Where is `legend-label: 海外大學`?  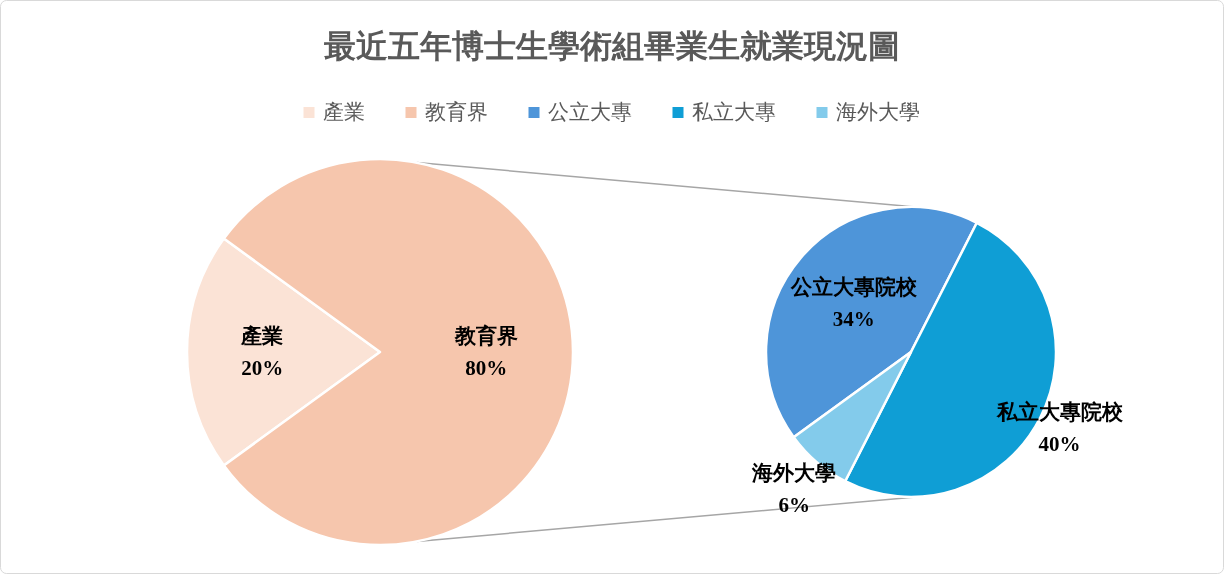 legend-label: 海外大學 is located at coordinates (877, 112).